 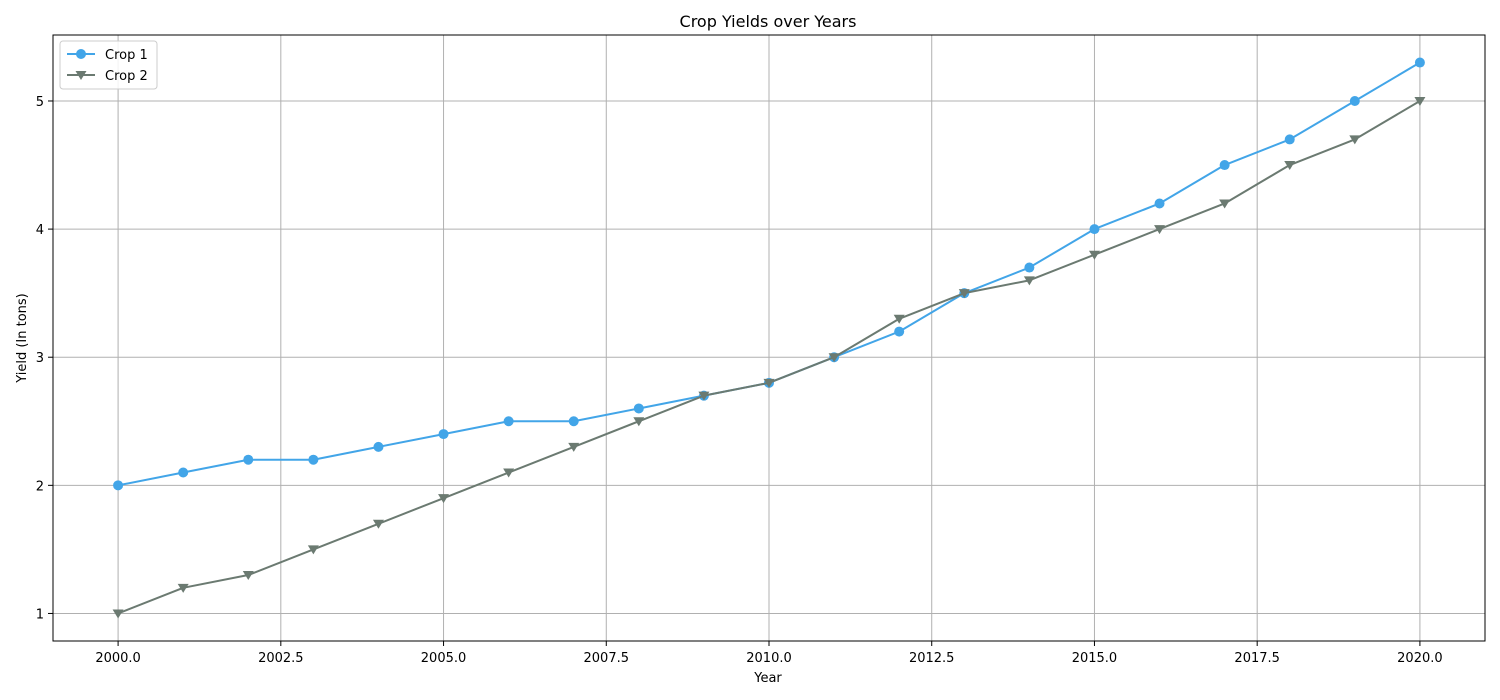 I want to click on x-axis-label: Year, so click(x=767, y=678).